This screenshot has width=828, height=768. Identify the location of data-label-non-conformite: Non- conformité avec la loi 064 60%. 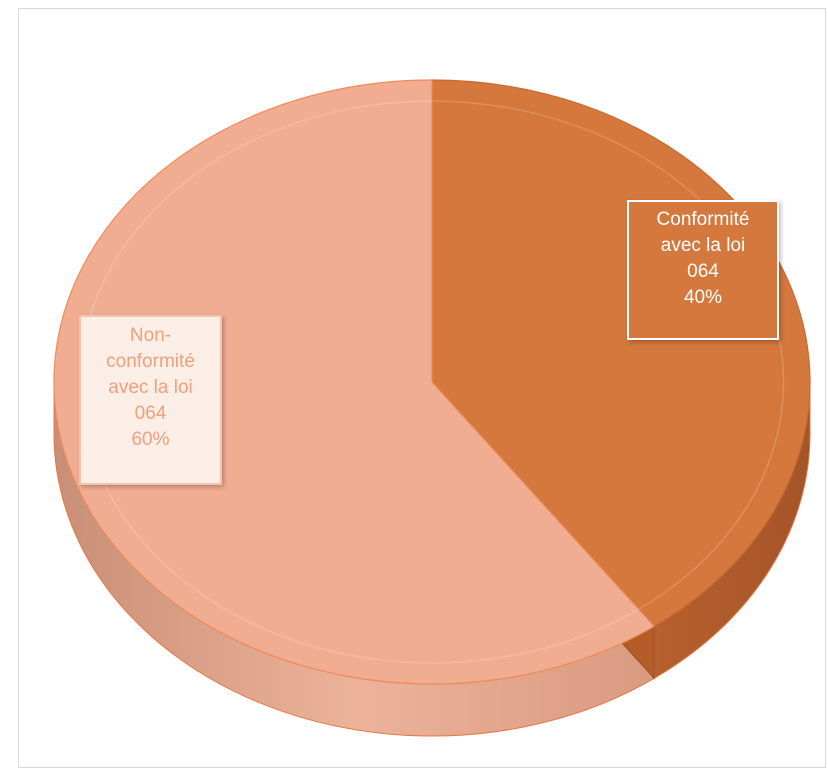
(150, 400).